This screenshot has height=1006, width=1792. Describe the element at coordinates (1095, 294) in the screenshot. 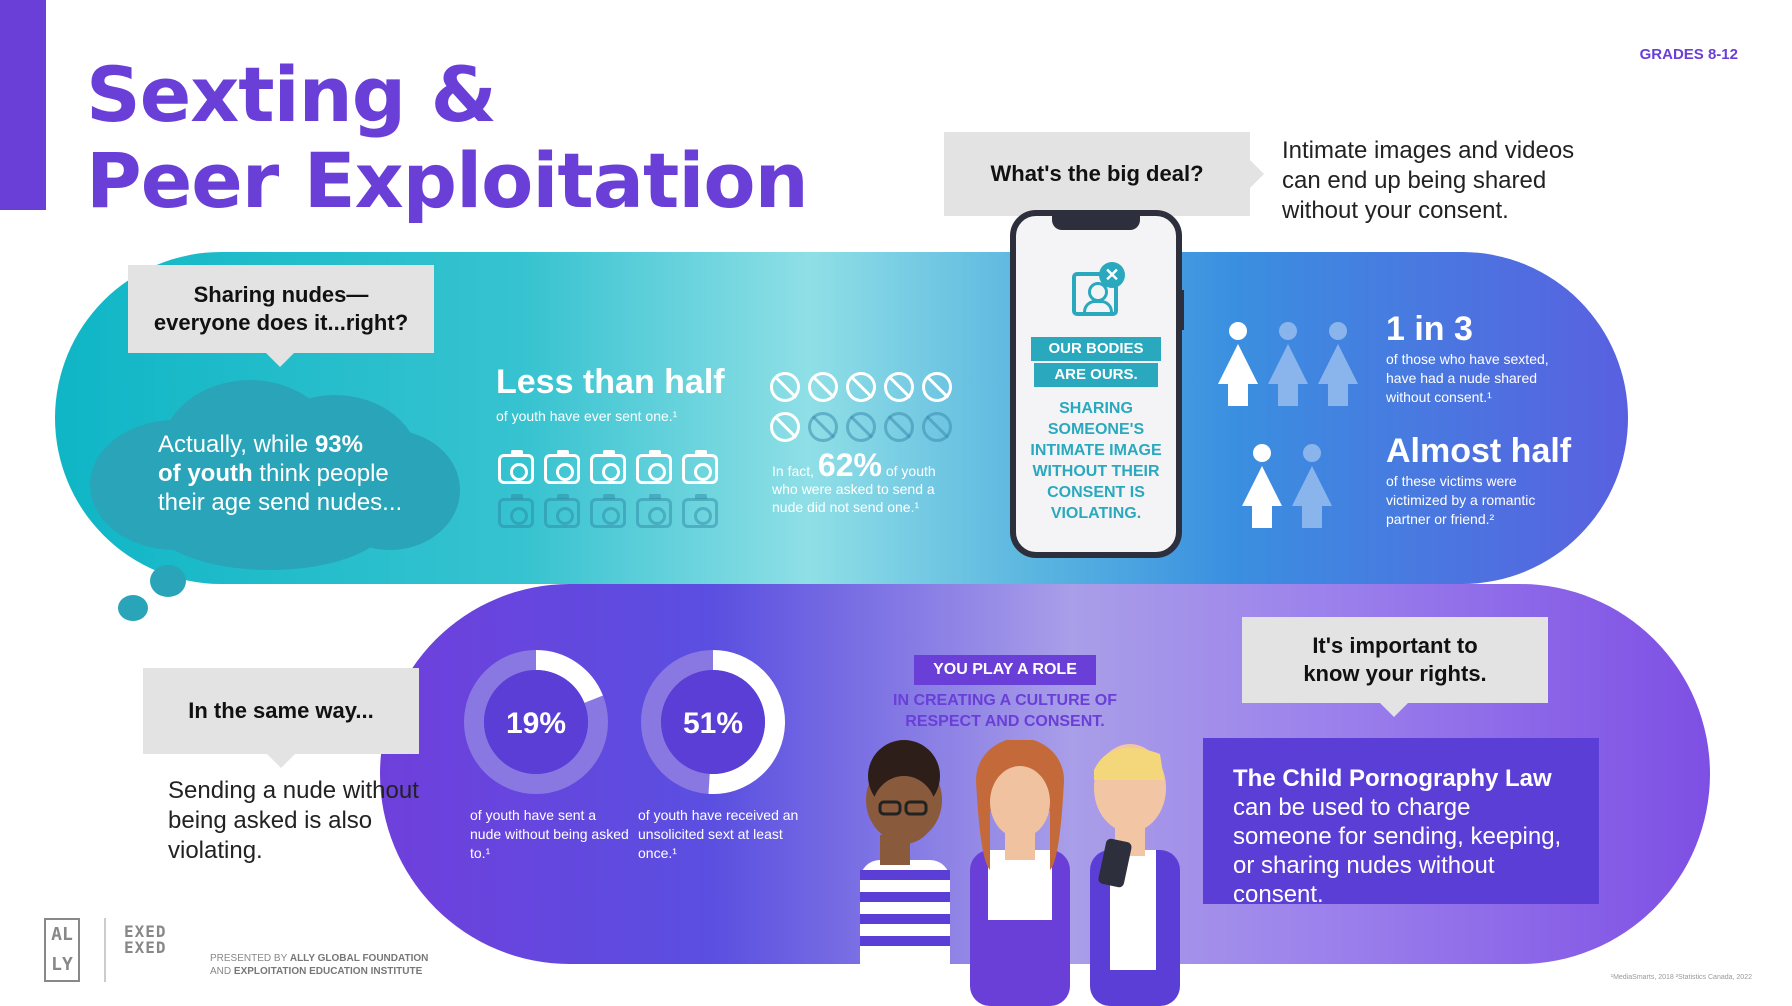

I see `profile-image-icon` at that location.